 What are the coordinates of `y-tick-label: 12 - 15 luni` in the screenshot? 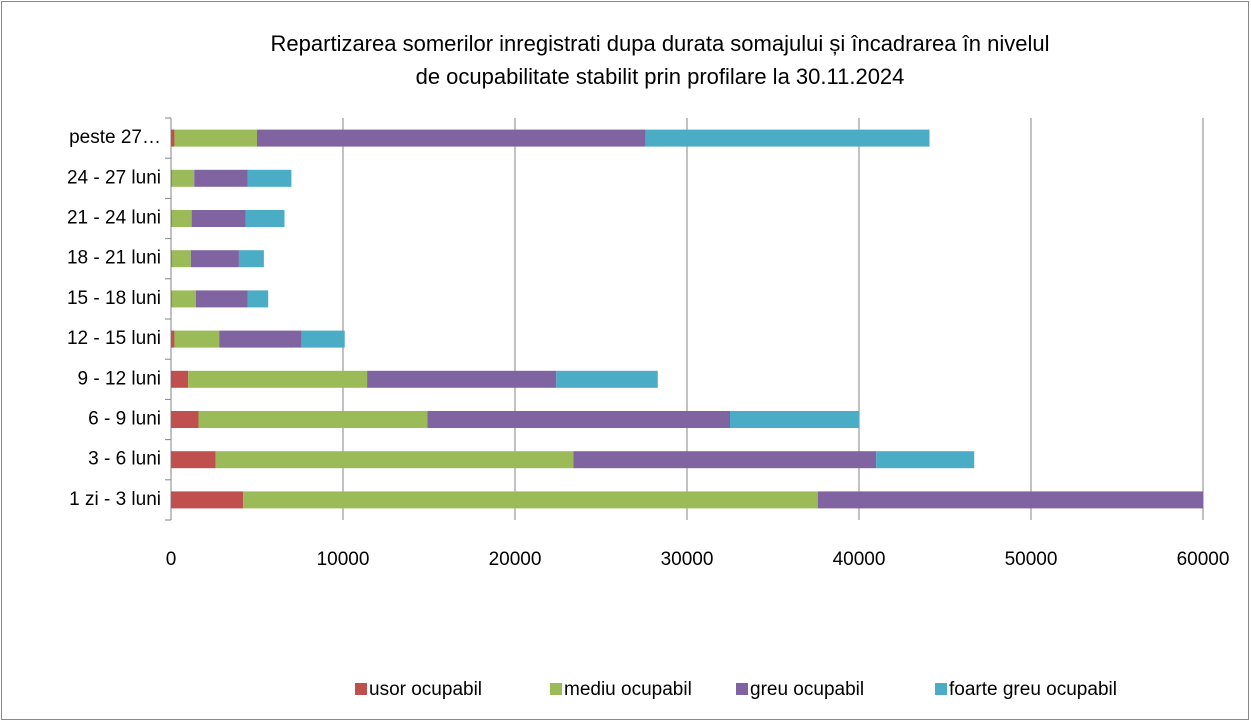 It's located at (114, 338).